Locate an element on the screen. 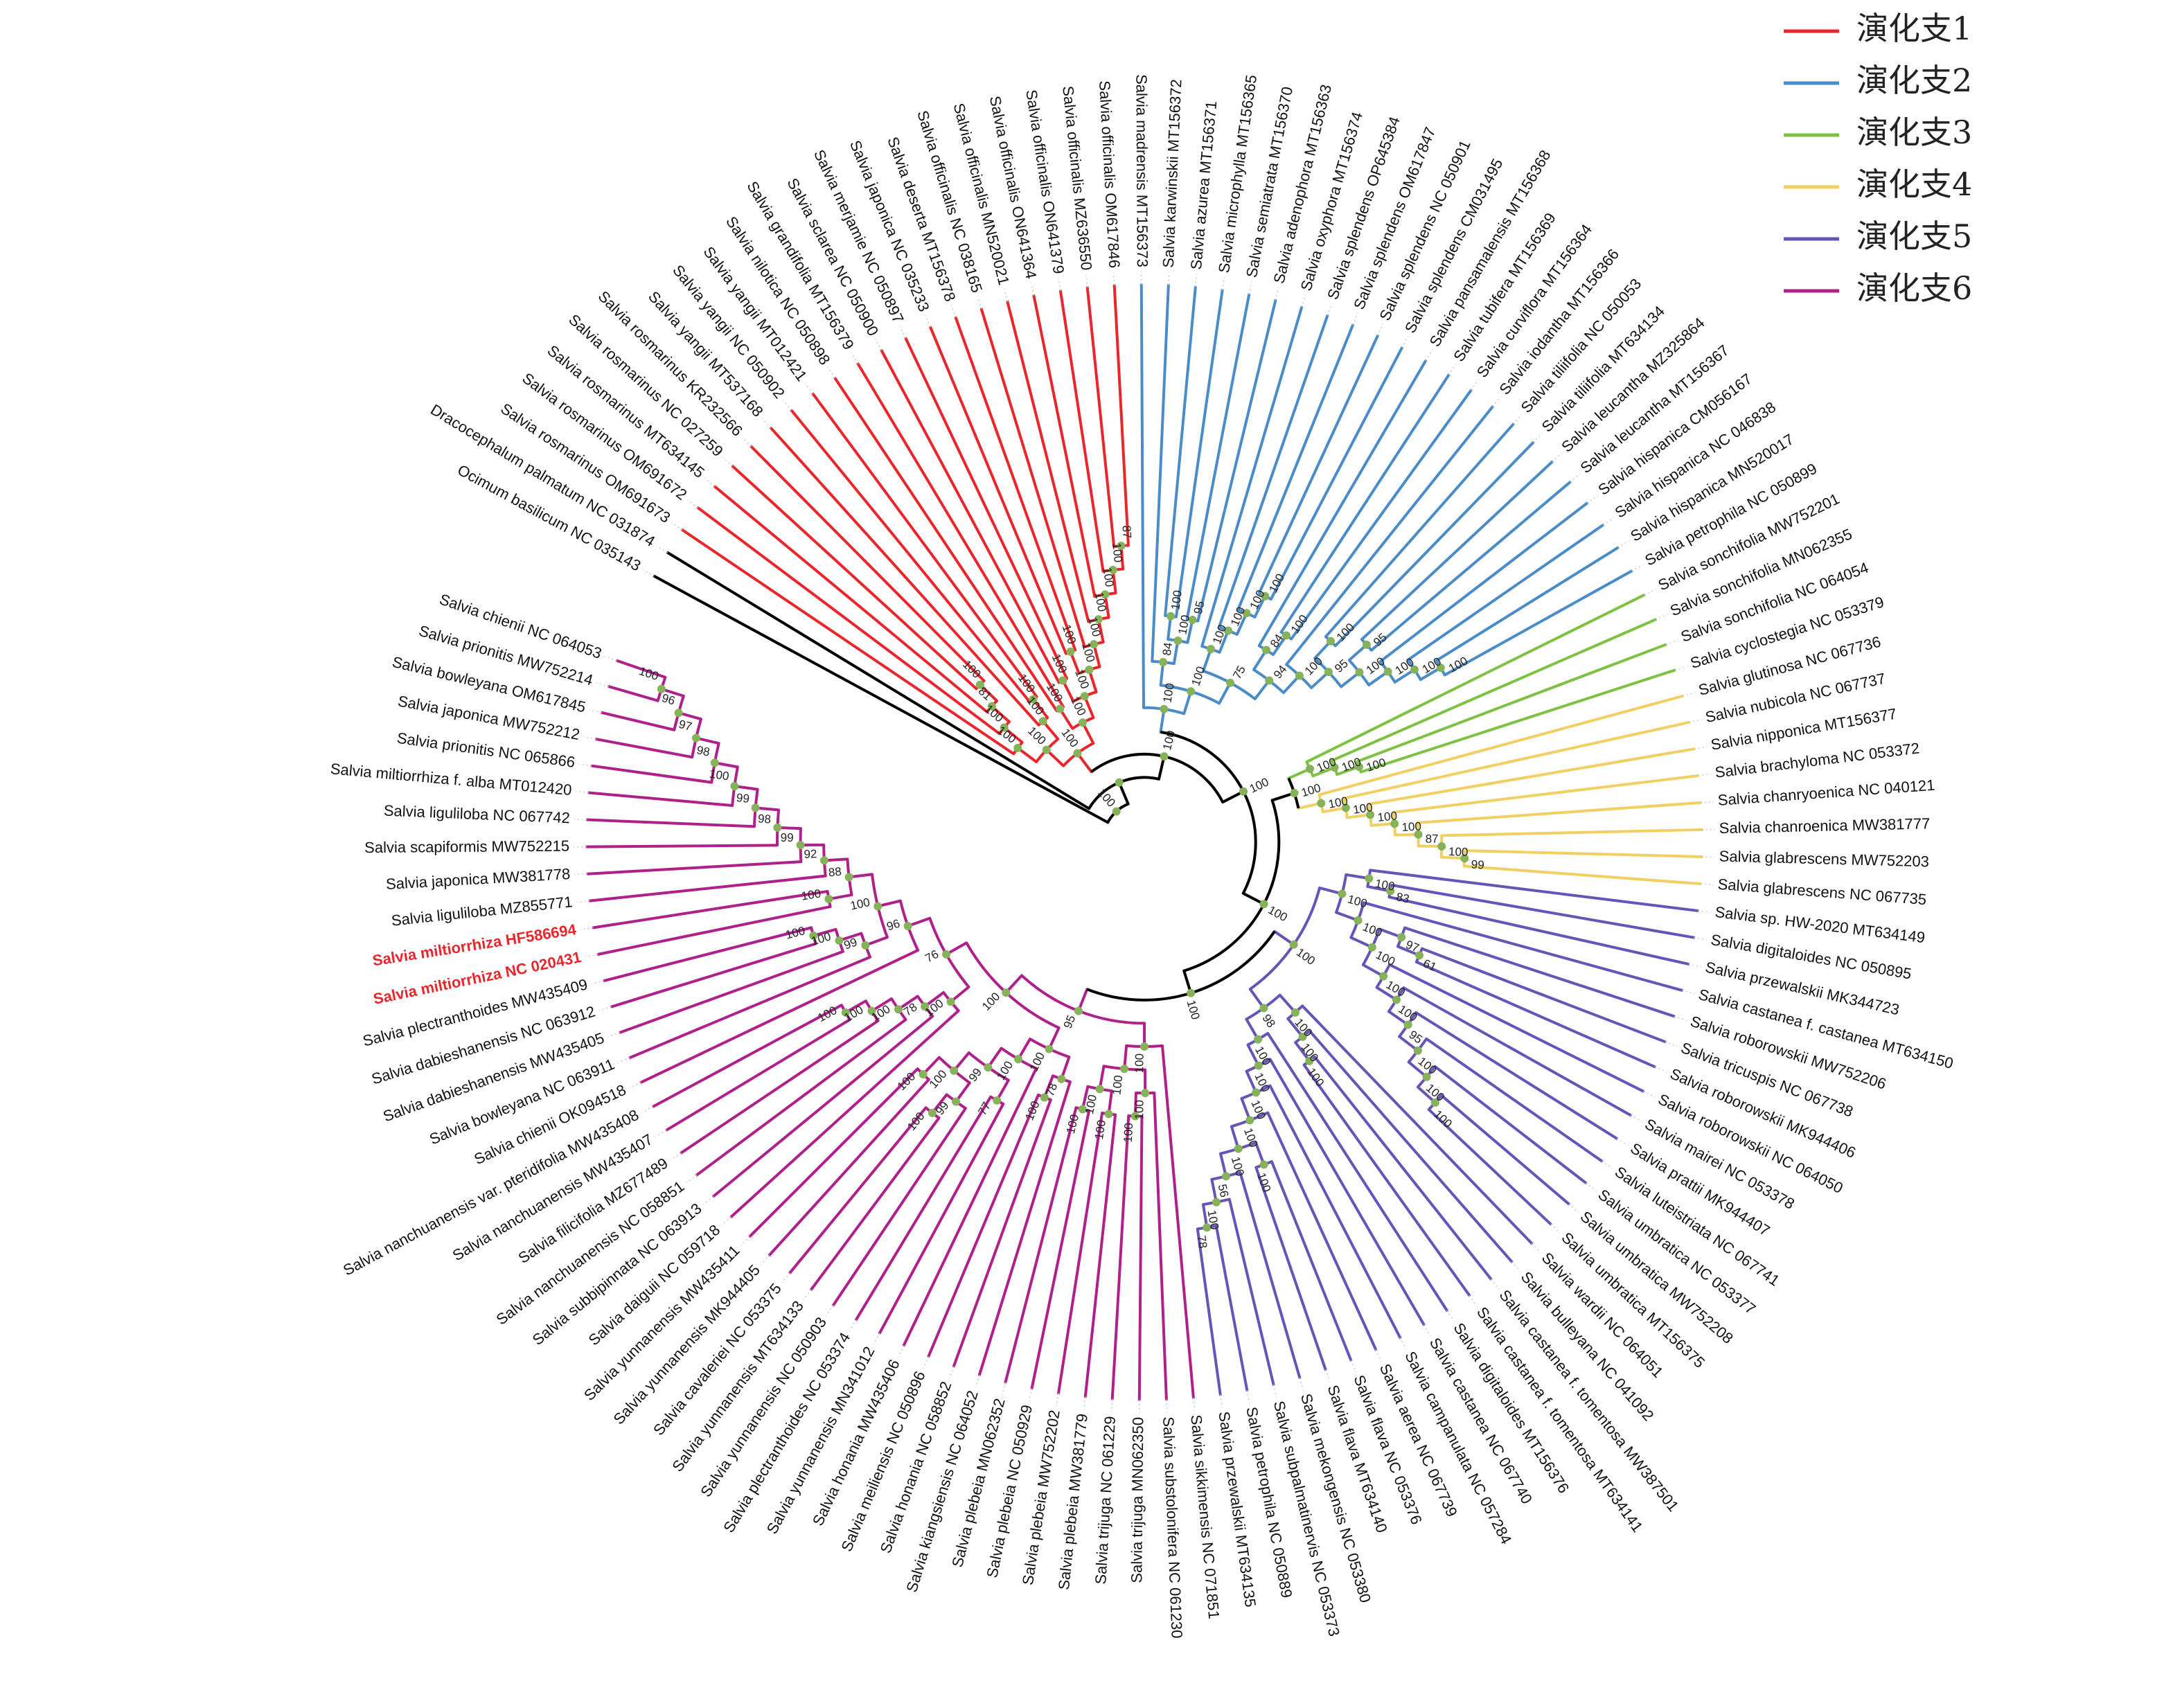  leaf-label: Salvia madrensis MT156373 is located at coordinates (1142, 170).